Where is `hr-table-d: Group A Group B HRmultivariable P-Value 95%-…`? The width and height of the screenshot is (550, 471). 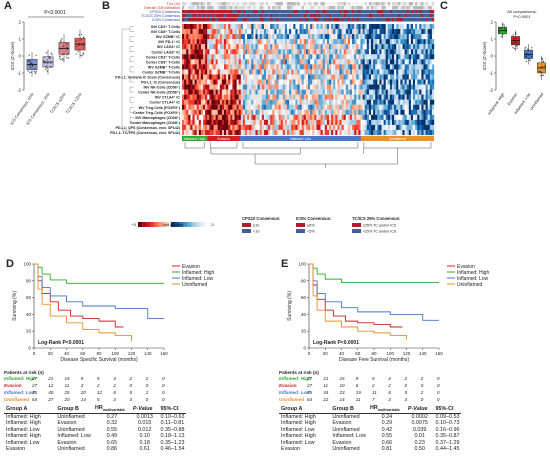
hr-table-d: Group A Group B HRmultivariable P-Value 95%-… is located at coordinates (95, 428).